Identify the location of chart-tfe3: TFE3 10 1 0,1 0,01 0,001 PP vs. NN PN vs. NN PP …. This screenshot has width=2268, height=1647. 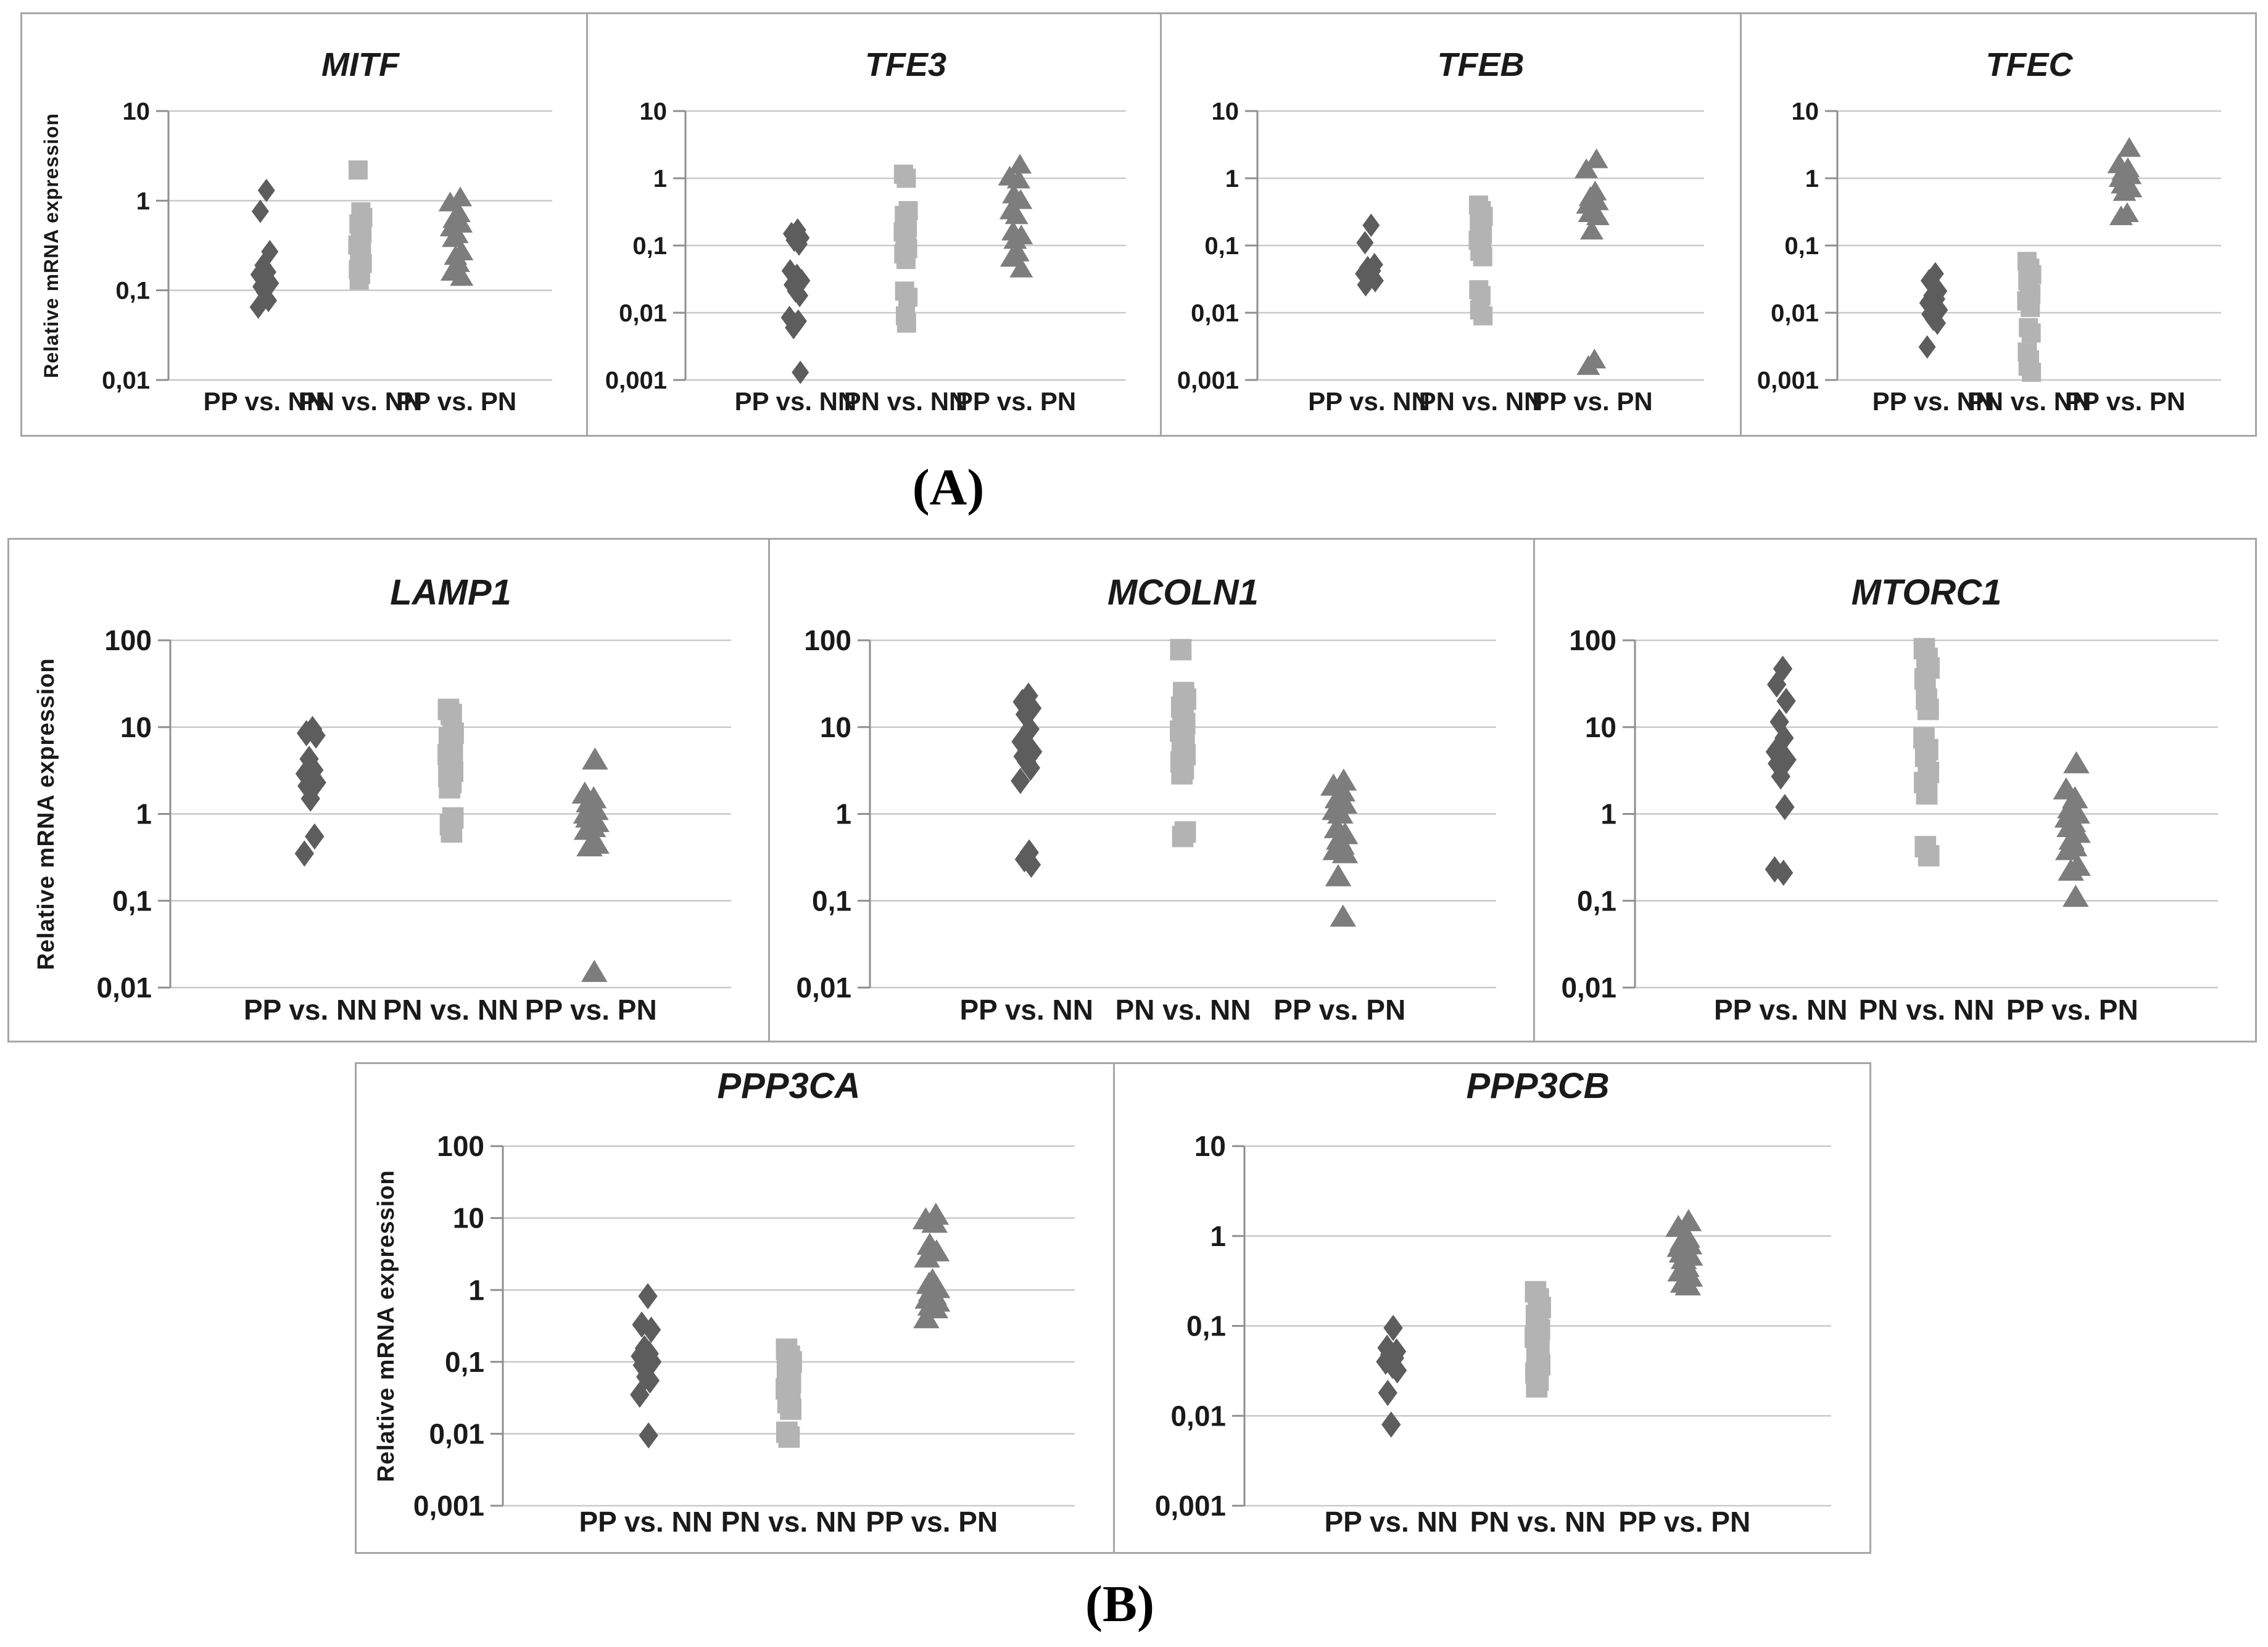
(874, 224).